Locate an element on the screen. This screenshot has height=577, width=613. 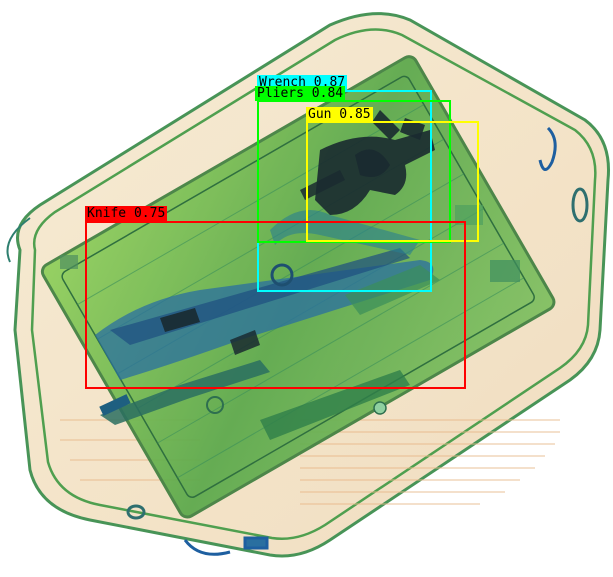
bag-handle-right is located at coordinates (563, 174).